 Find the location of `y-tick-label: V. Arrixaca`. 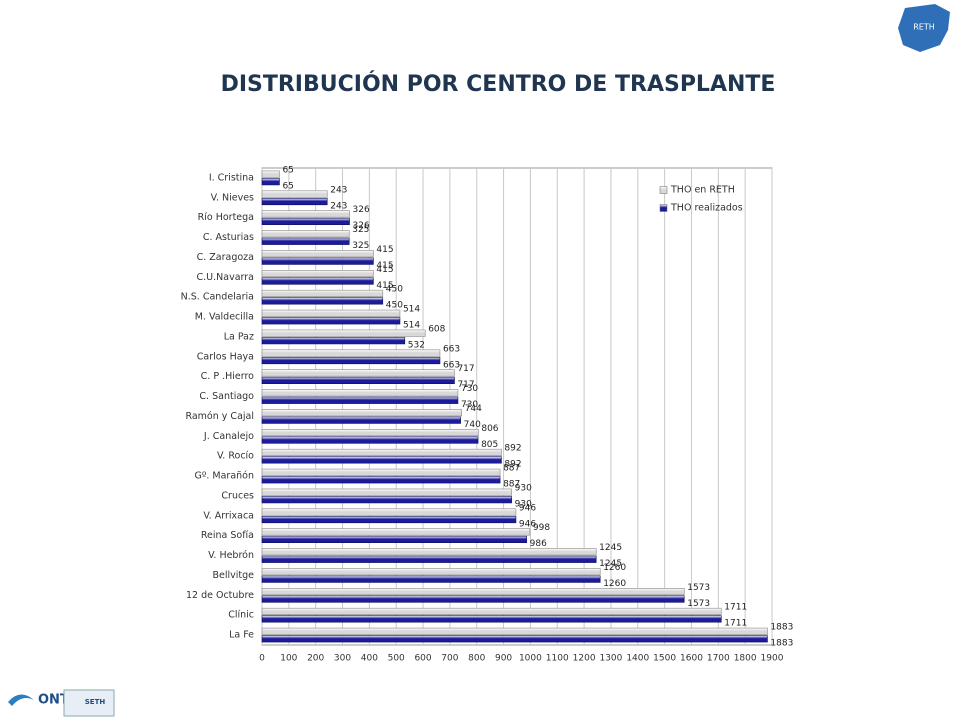

y-tick-label: V. Arrixaca is located at coordinates (228, 515).